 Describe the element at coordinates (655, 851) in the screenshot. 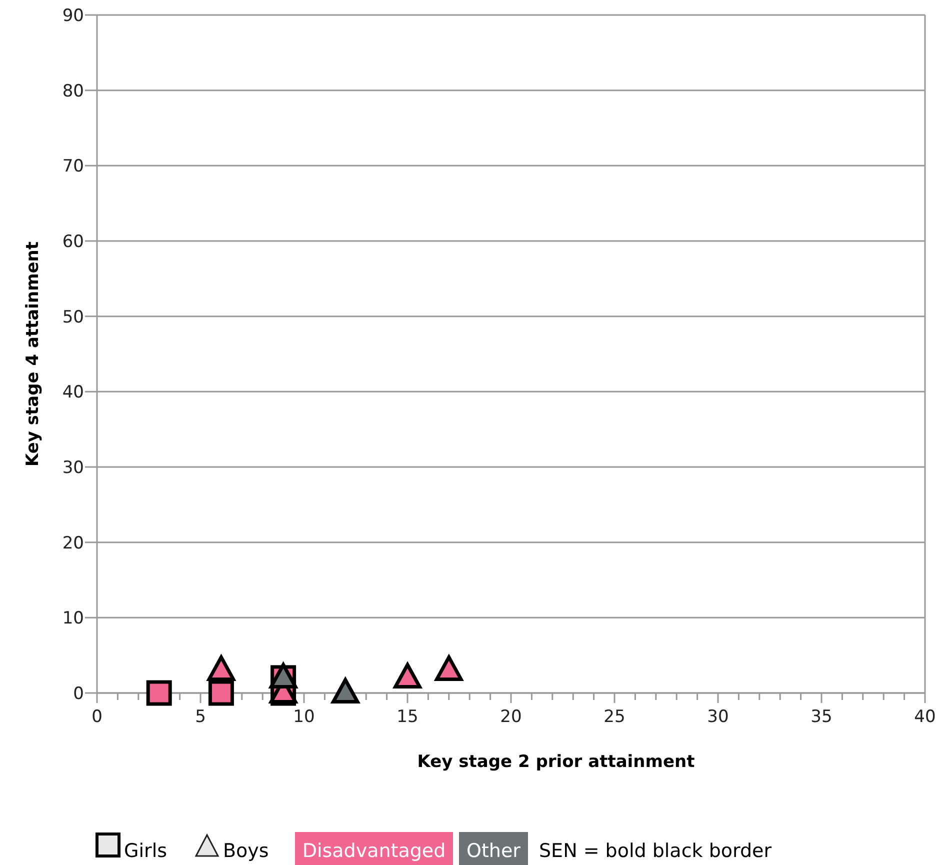

I see `text: SEN = bold black border` at that location.